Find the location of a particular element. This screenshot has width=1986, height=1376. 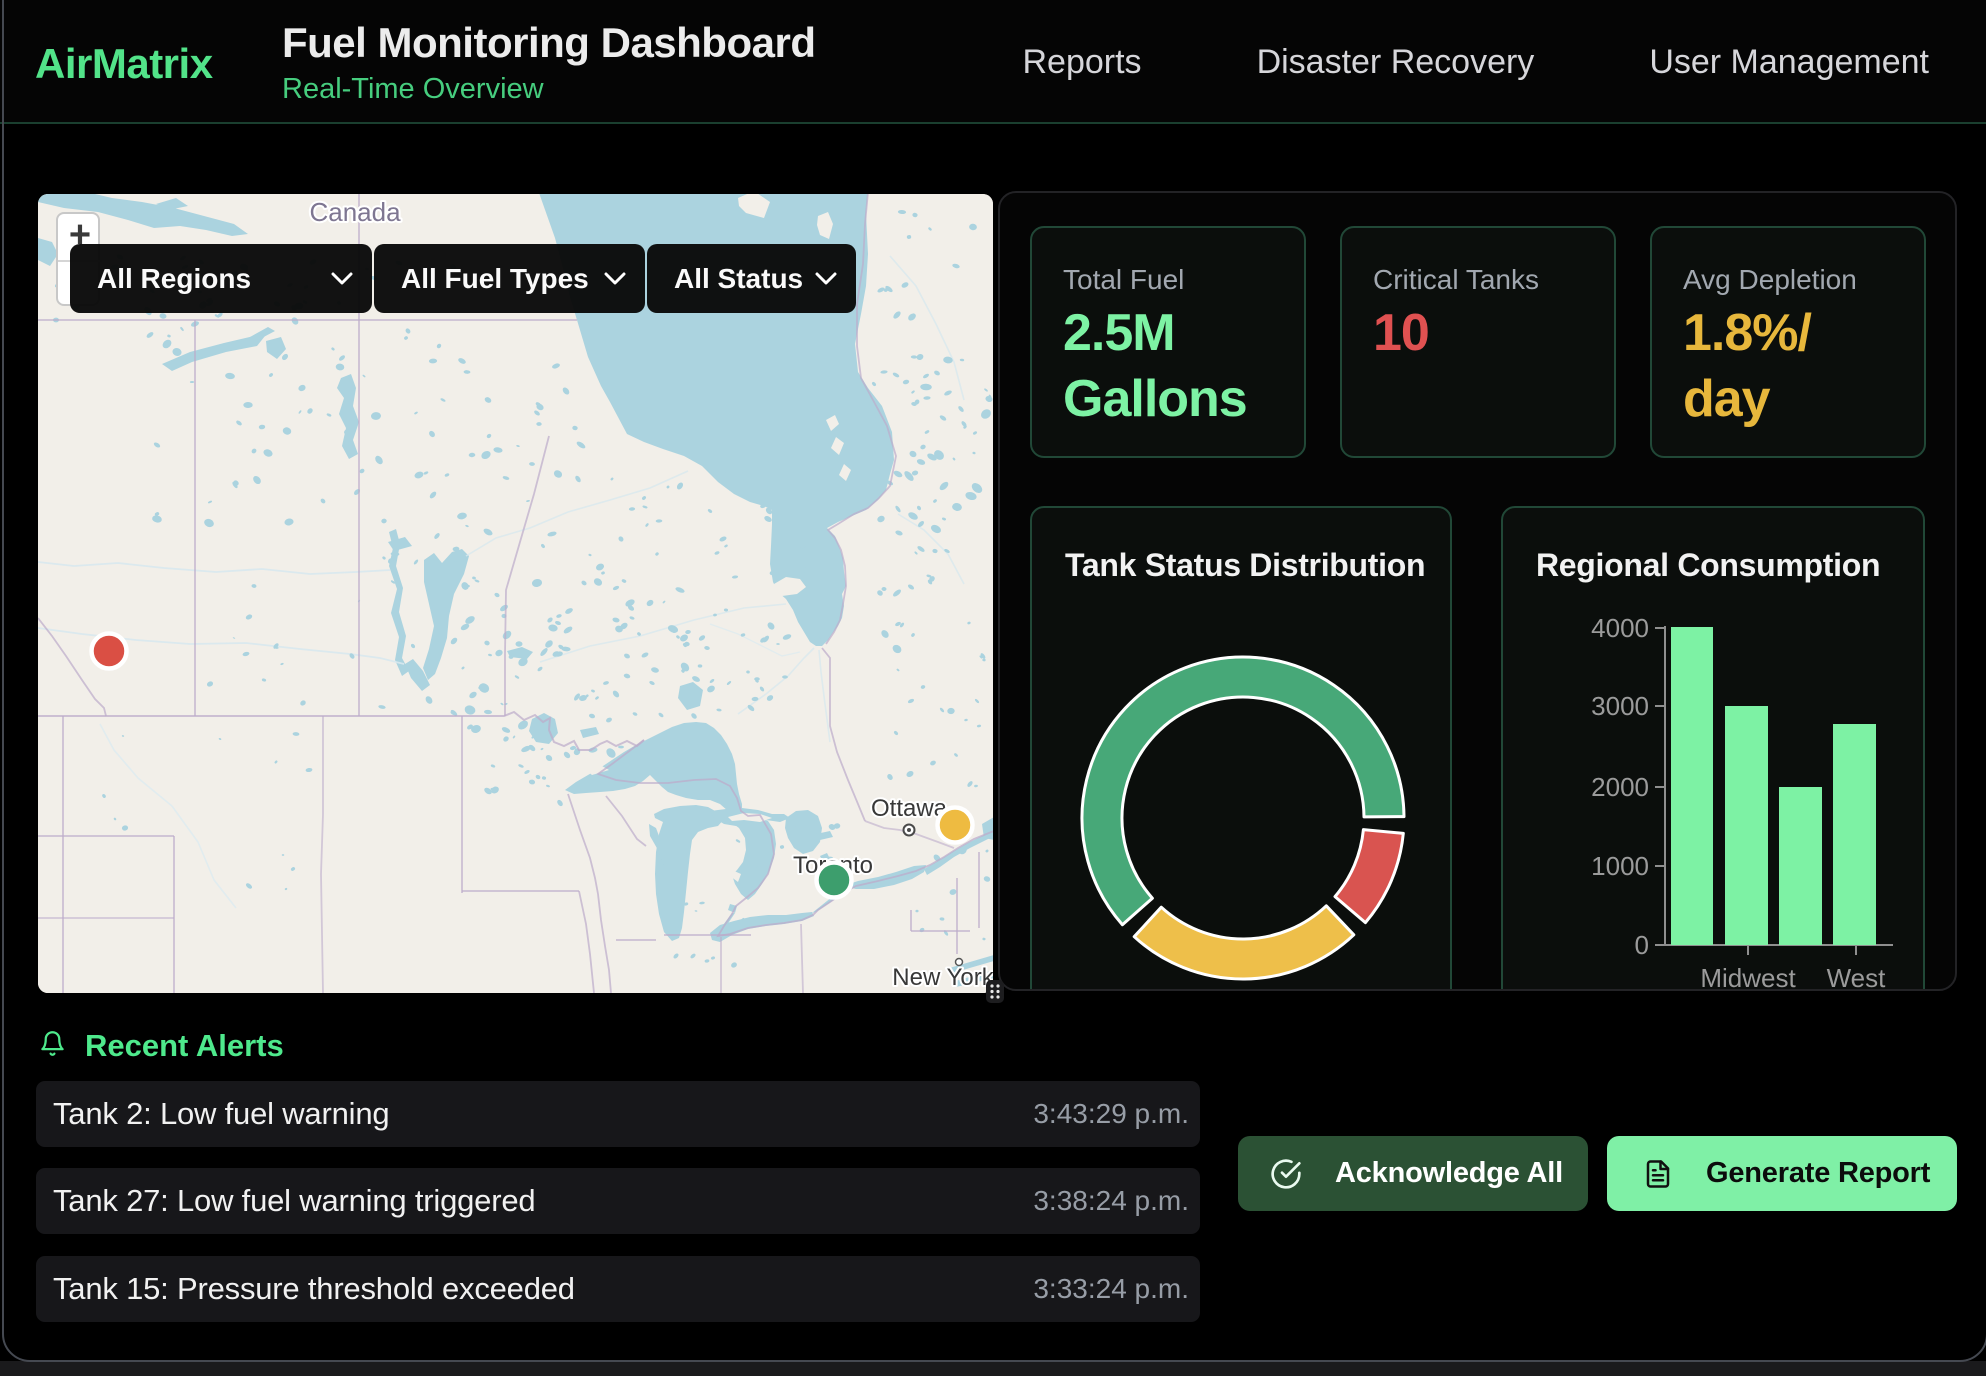

svg-text: New York is located at coordinates (942, 977).